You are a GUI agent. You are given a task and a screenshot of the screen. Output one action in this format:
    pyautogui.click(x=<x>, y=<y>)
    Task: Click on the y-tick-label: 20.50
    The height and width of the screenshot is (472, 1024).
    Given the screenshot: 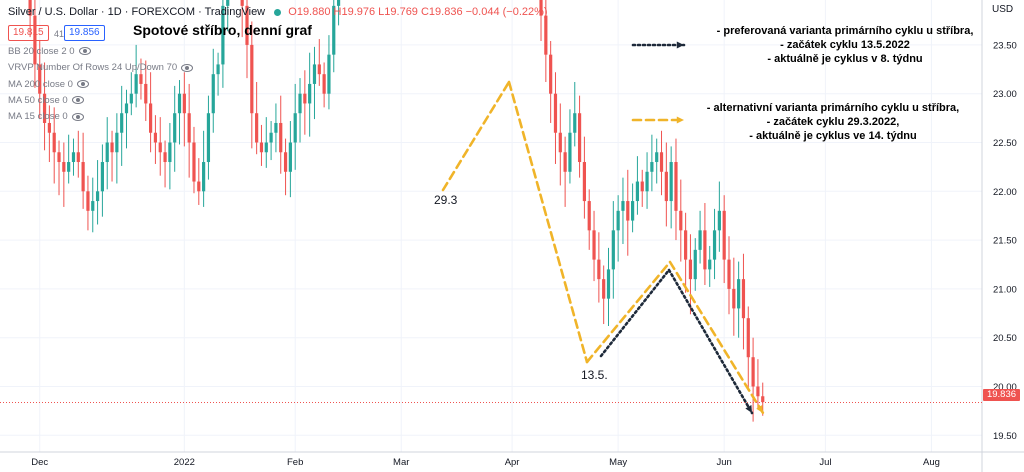 What is the action you would take?
    pyautogui.click(x=1005, y=338)
    